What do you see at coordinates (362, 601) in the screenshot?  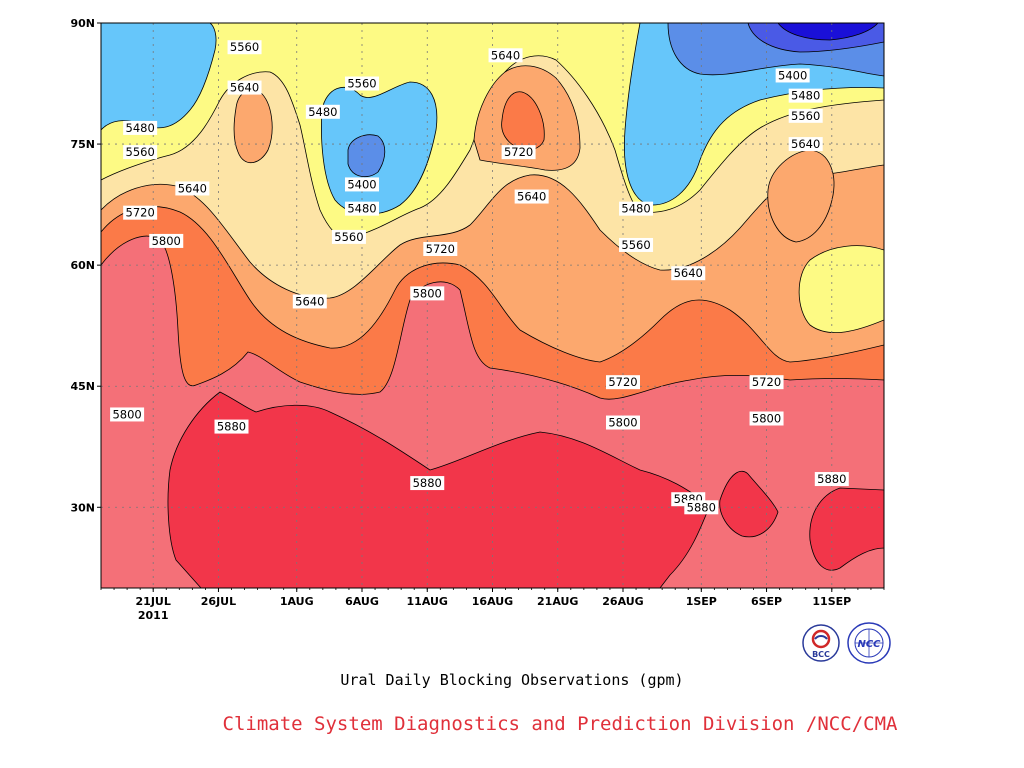 I see `x-tick-label: 6AUG` at bounding box center [362, 601].